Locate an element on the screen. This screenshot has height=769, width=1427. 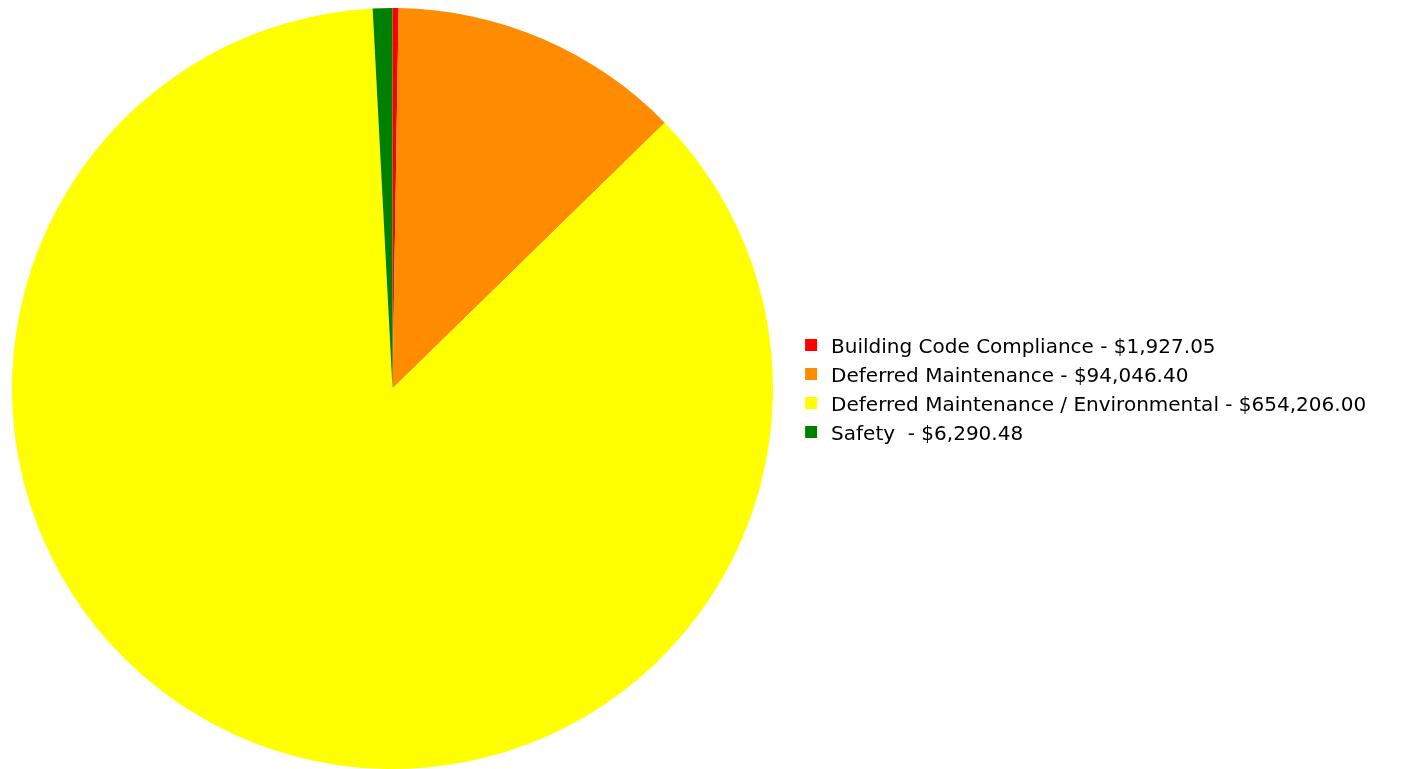
legend-label: Deferred Maintenance - $94,046.40 is located at coordinates (1010, 374).